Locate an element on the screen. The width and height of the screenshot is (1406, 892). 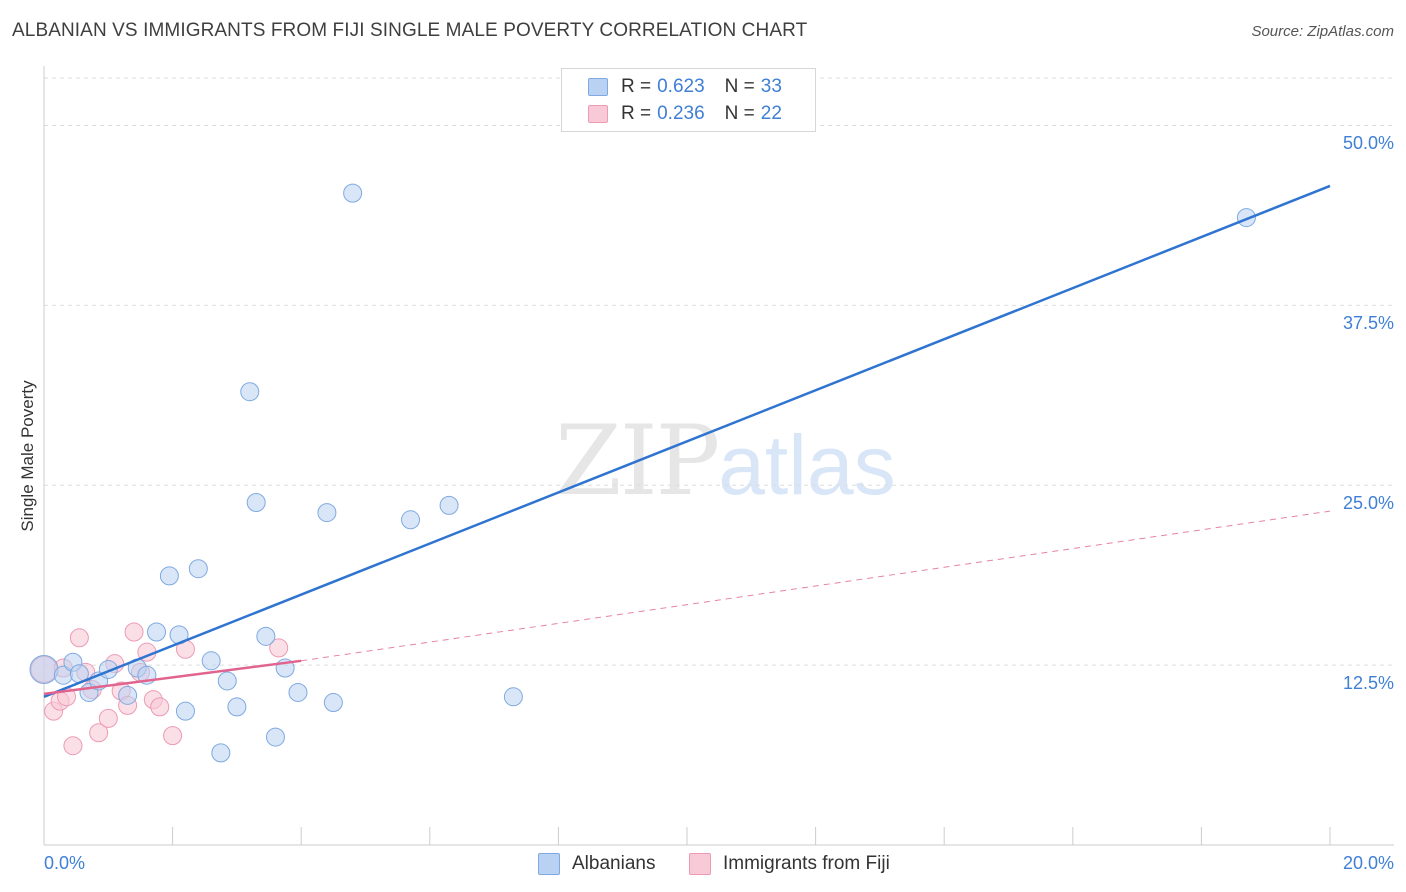
y-tick-label: 12.5% is located at coordinates (1368, 683).